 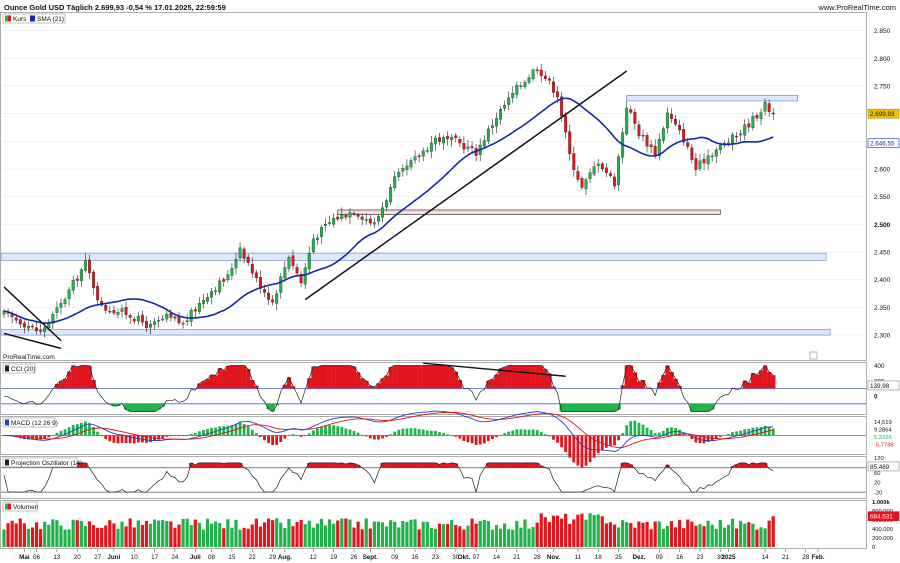 What do you see at coordinates (813, 355) in the screenshot?
I see `panel-collapse-button` at bounding box center [813, 355].